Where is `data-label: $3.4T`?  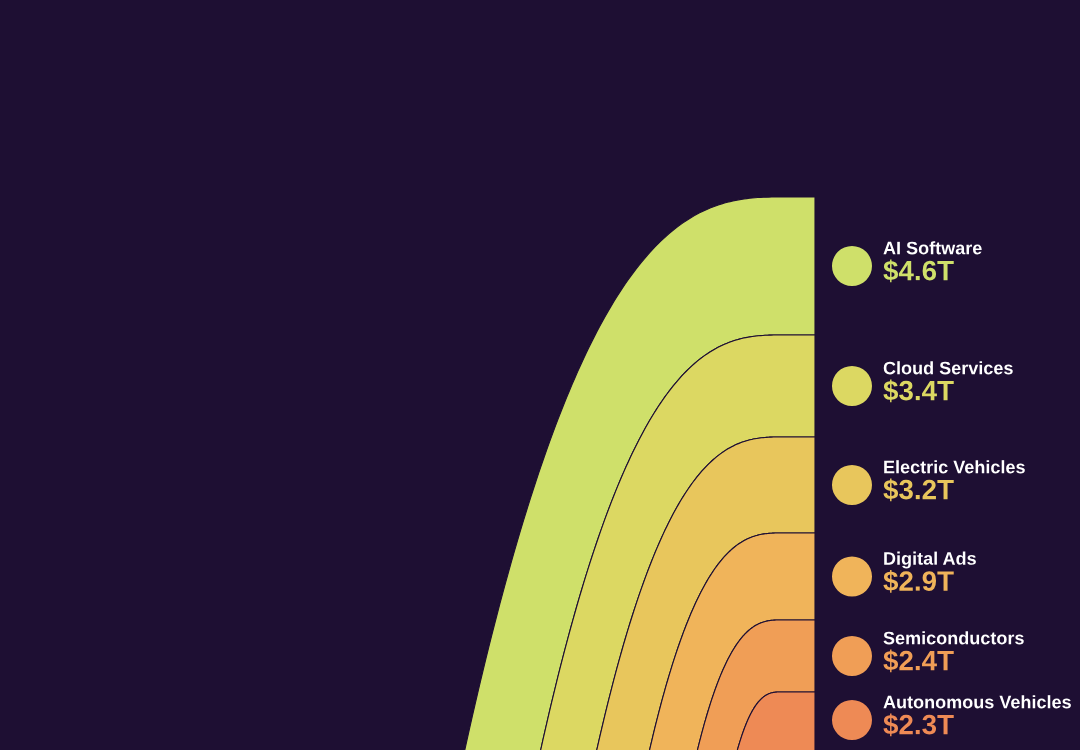 data-label: $3.4T is located at coordinates (918, 391).